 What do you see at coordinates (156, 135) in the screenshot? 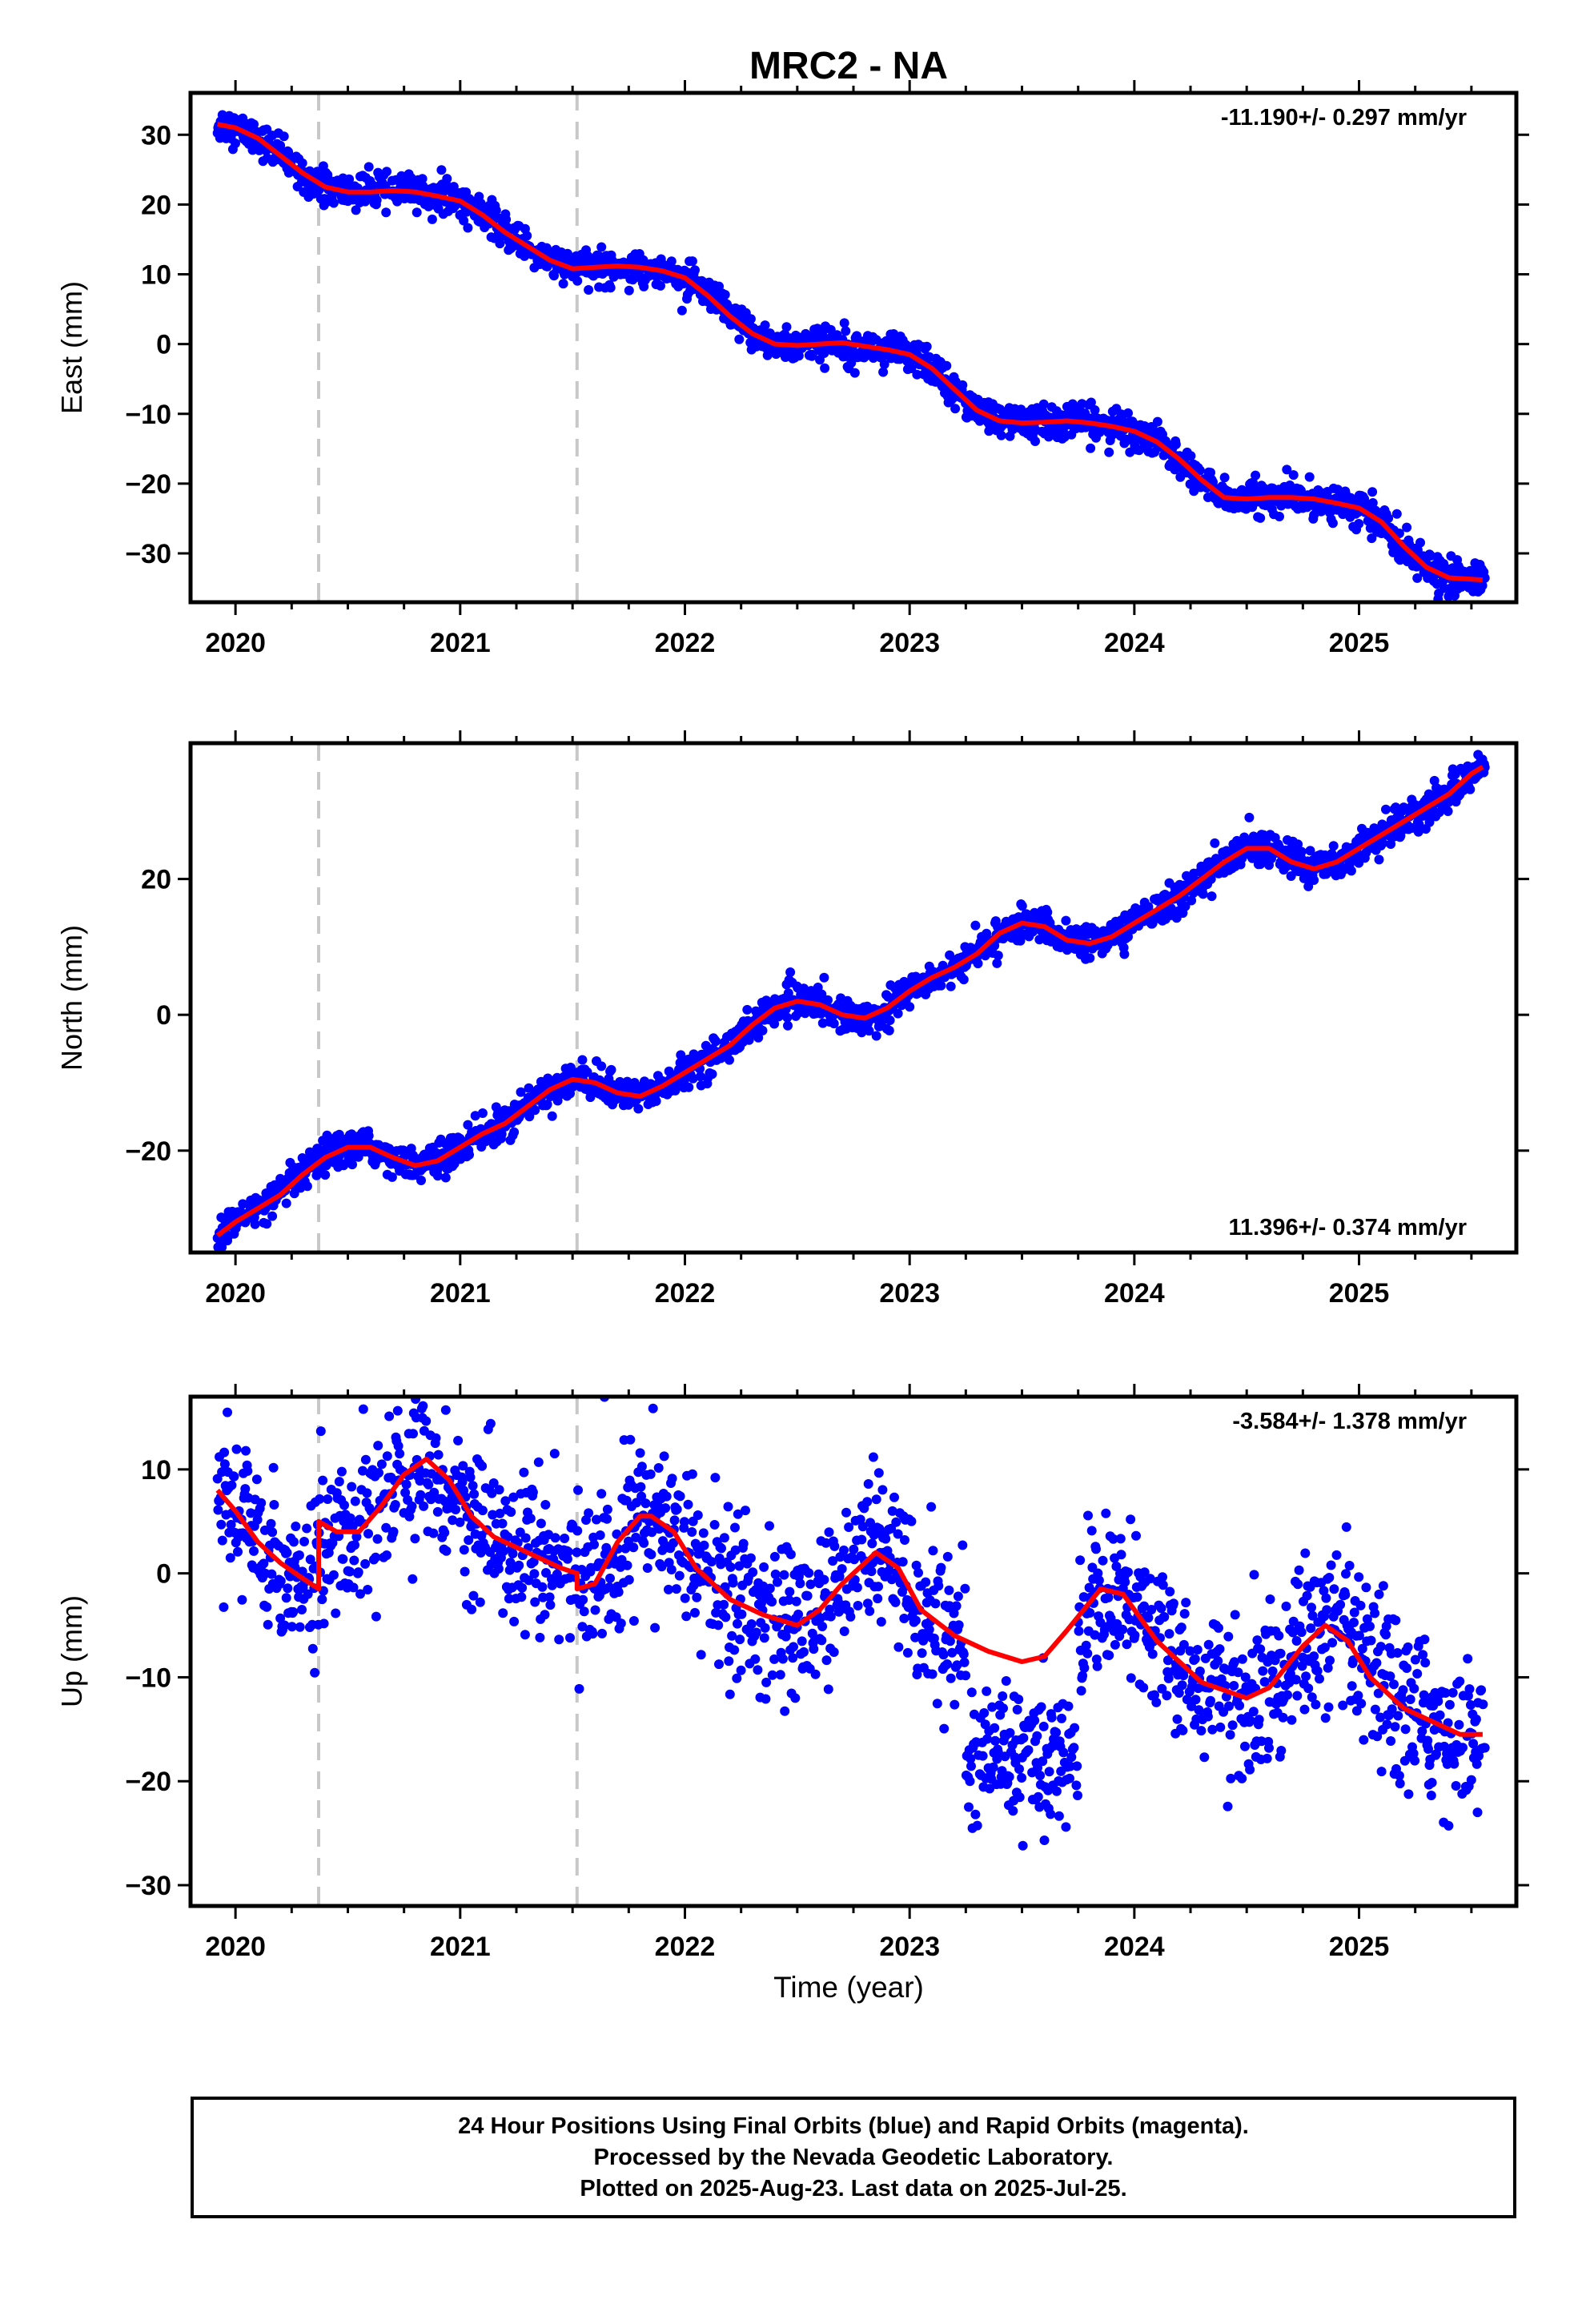
I see `y-tick-label: 30` at bounding box center [156, 135].